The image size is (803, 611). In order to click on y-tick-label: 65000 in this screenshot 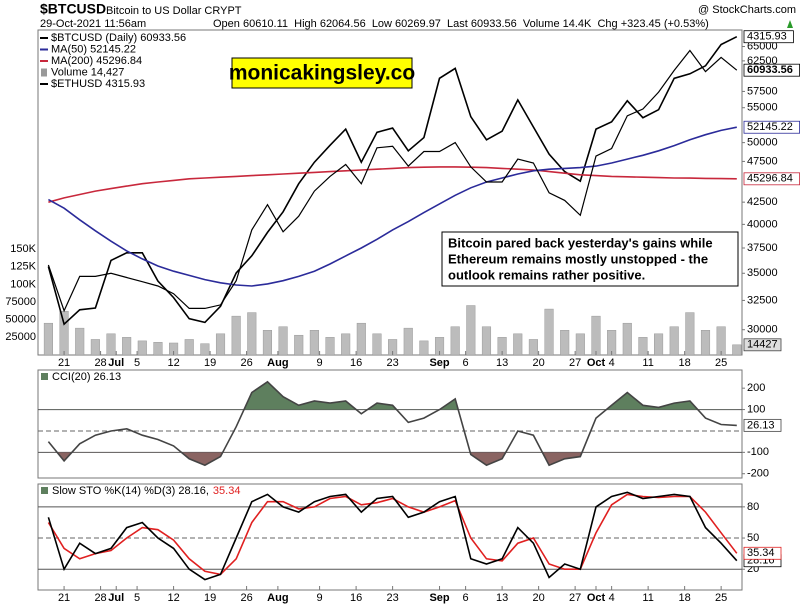, I will do `click(762, 46)`.